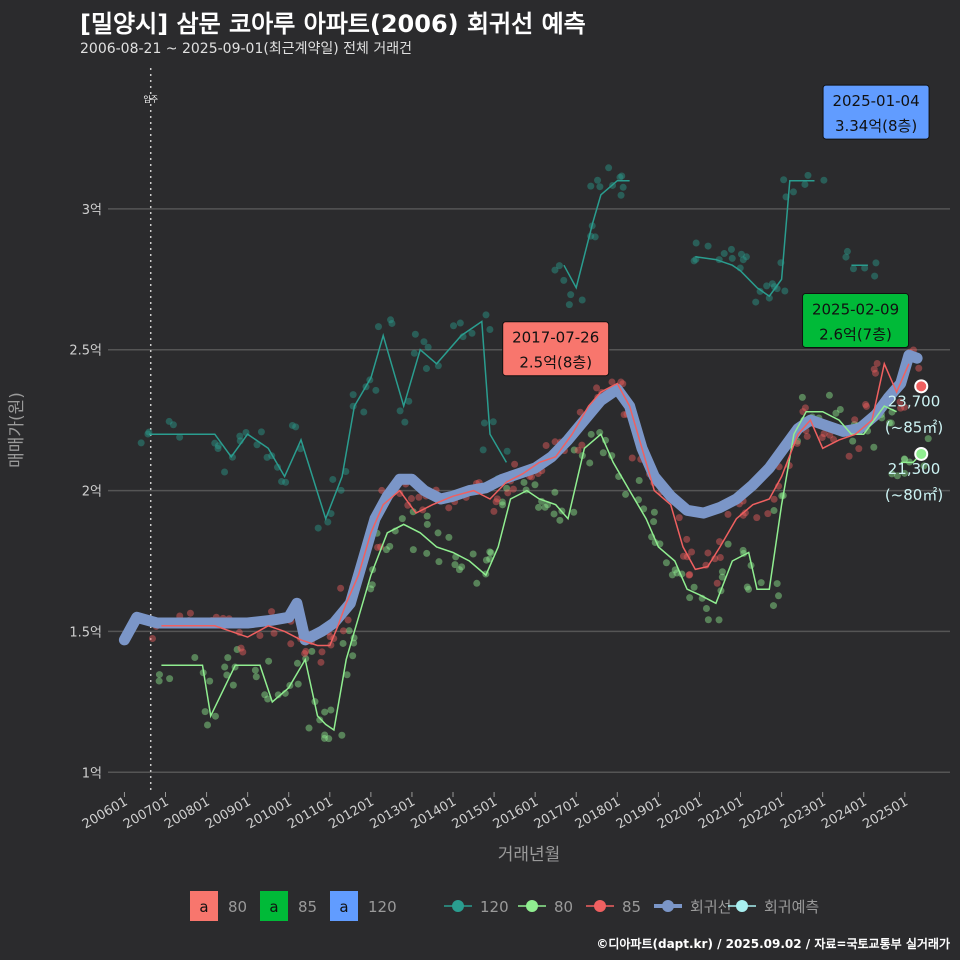  What do you see at coordinates (17, 430) in the screenshot?
I see `y-axis-title: 매매가(원)` at bounding box center [17, 430].